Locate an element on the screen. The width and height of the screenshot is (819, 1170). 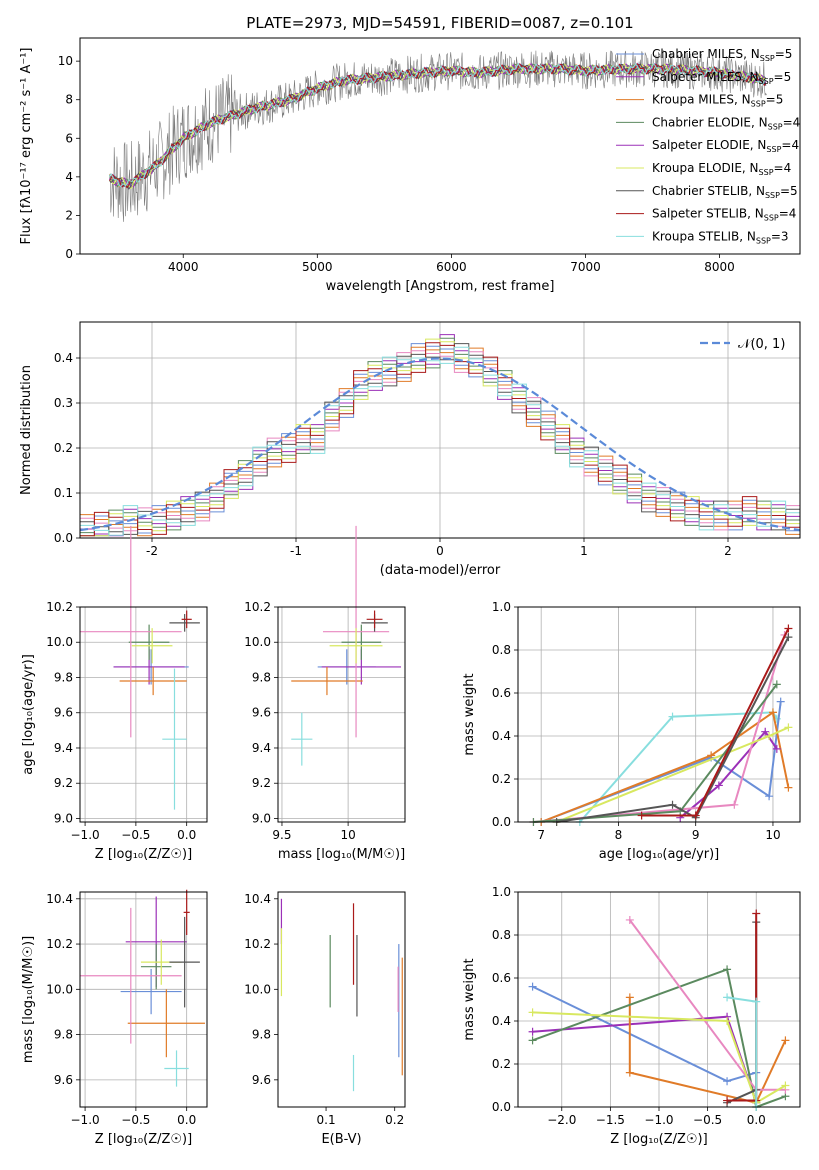
y-tick-label: 0.4 is located at coordinates (501, 736).